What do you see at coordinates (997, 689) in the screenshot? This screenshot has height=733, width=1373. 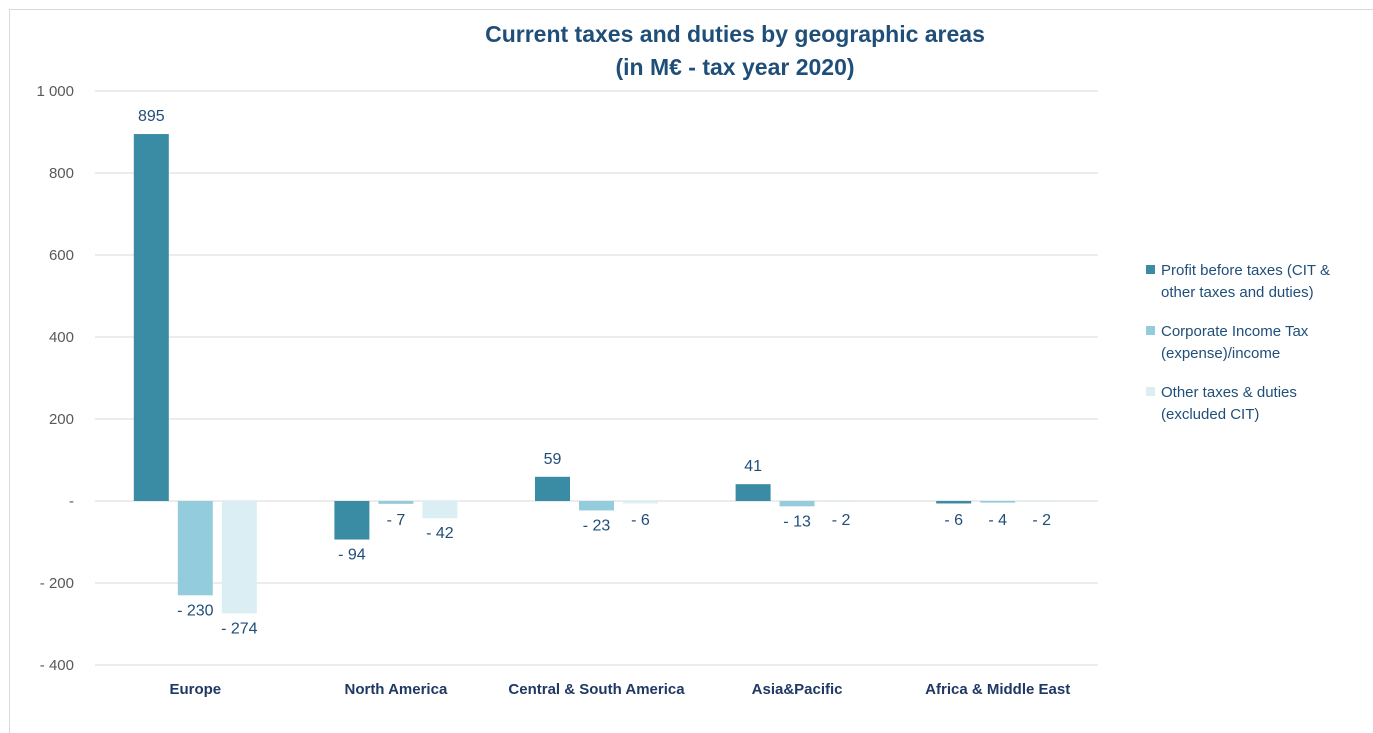 I see `category-label: Africa & Middle East` at bounding box center [997, 689].